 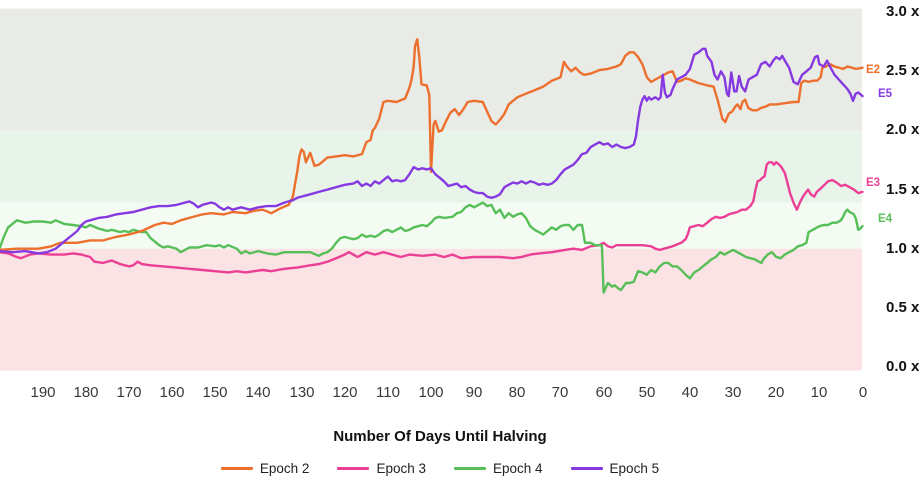 I want to click on x-tick-label: 0, so click(x=863, y=392).